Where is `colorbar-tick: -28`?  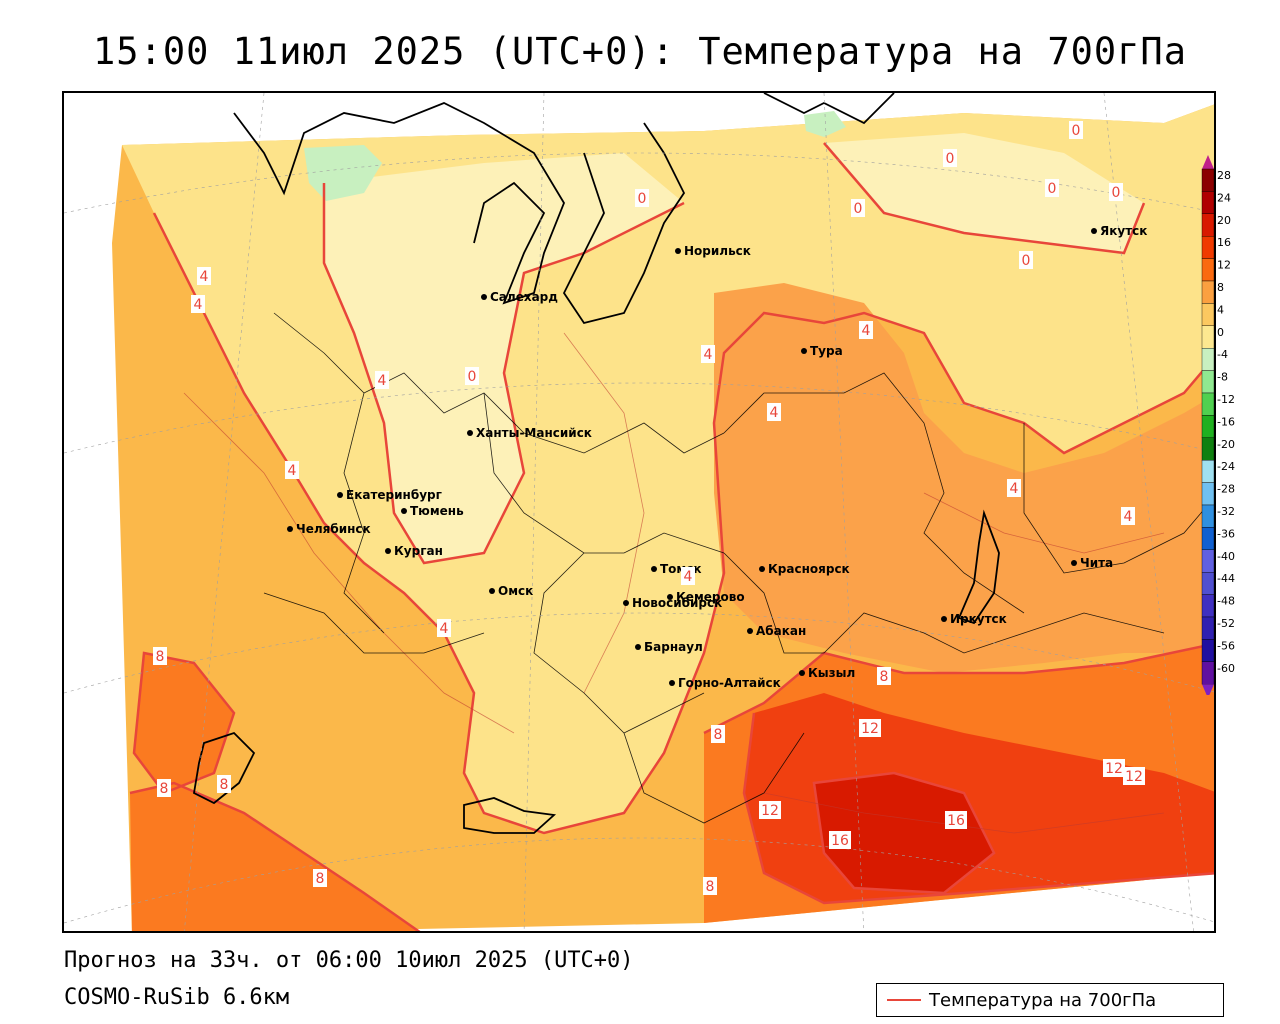 colorbar-tick: -28 is located at coordinates (1226, 489).